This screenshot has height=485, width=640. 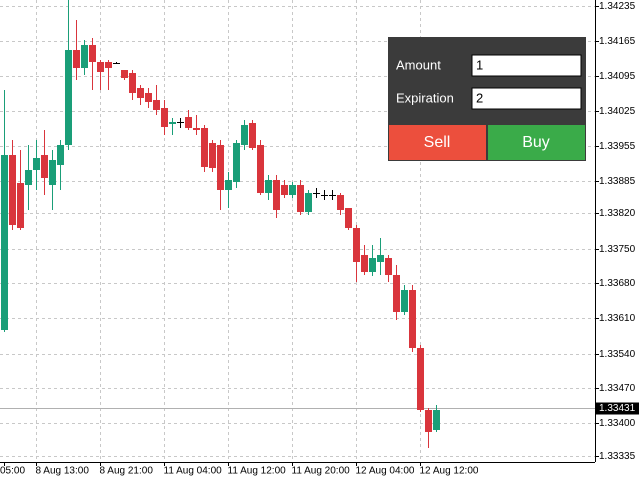 I want to click on amount-value: 1, so click(x=479, y=64).